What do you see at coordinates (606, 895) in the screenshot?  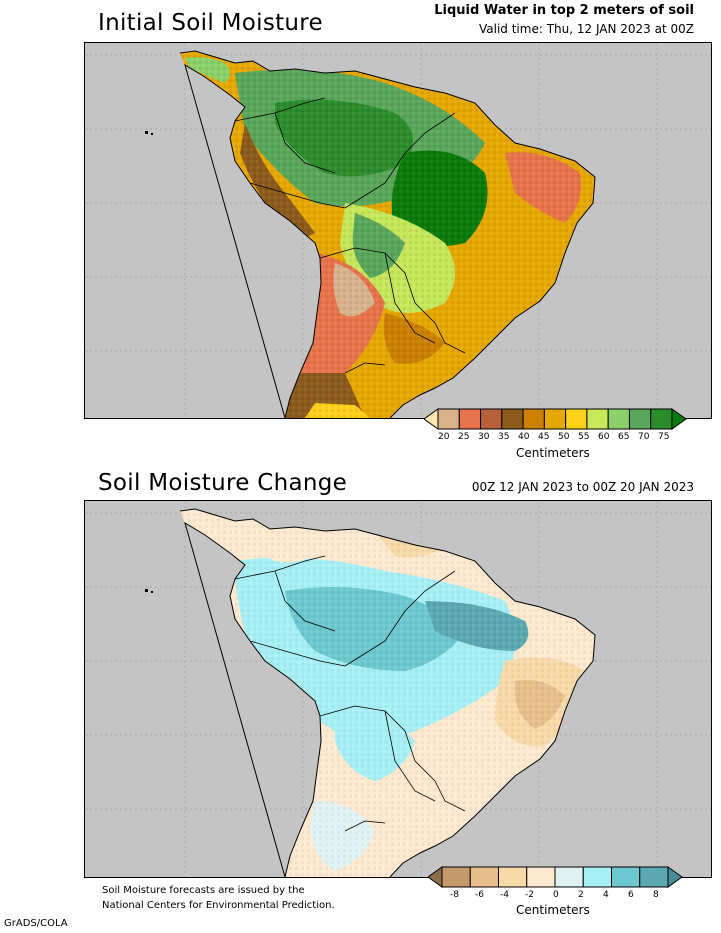 I see `cb2-label-6: 4` at bounding box center [606, 895].